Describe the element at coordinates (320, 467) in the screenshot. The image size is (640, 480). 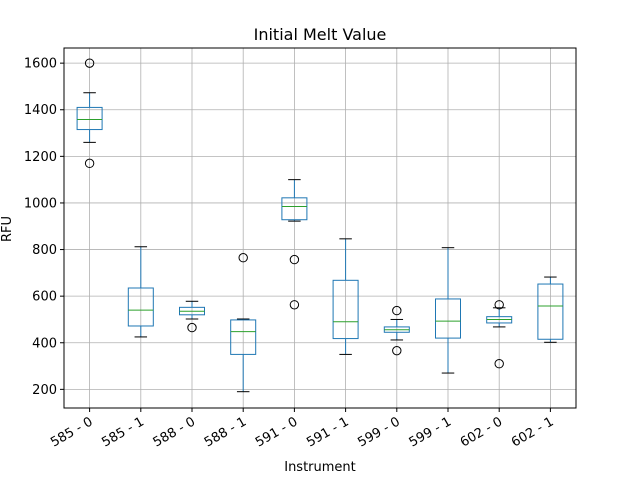
I see `x-axis-label: Instrument` at that location.